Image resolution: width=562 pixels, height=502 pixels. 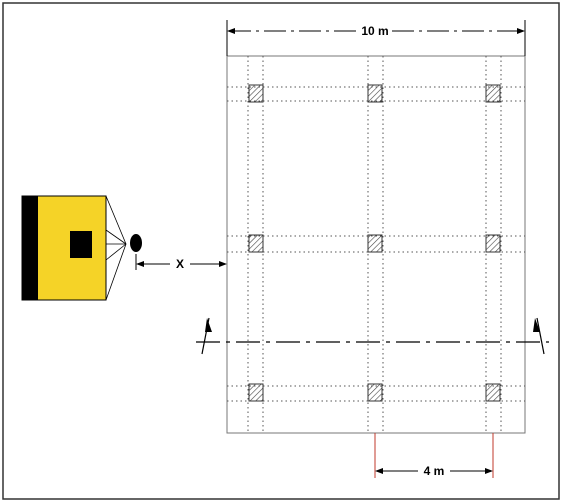 I want to click on distance-dimension: X, so click(x=181, y=262).